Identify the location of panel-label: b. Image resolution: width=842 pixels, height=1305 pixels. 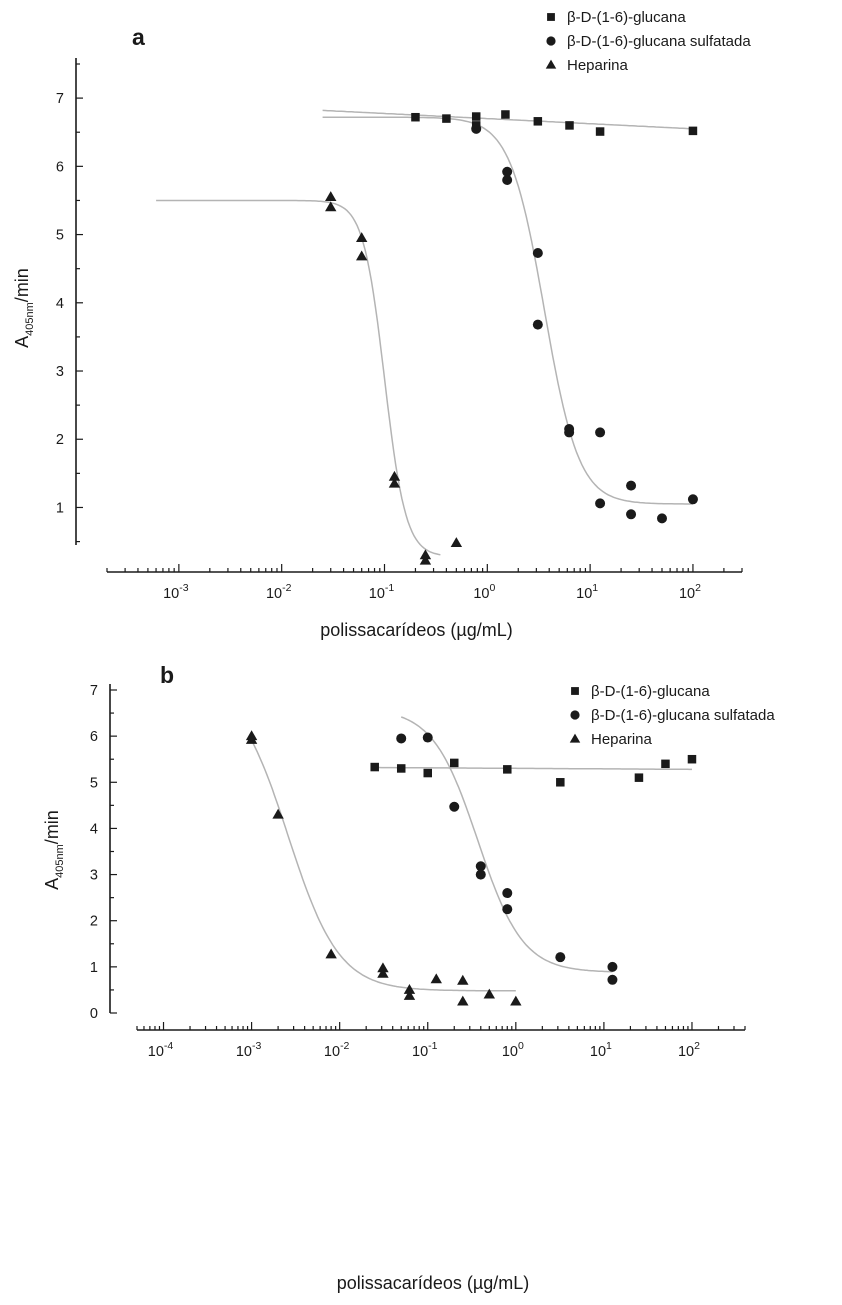
(167, 675).